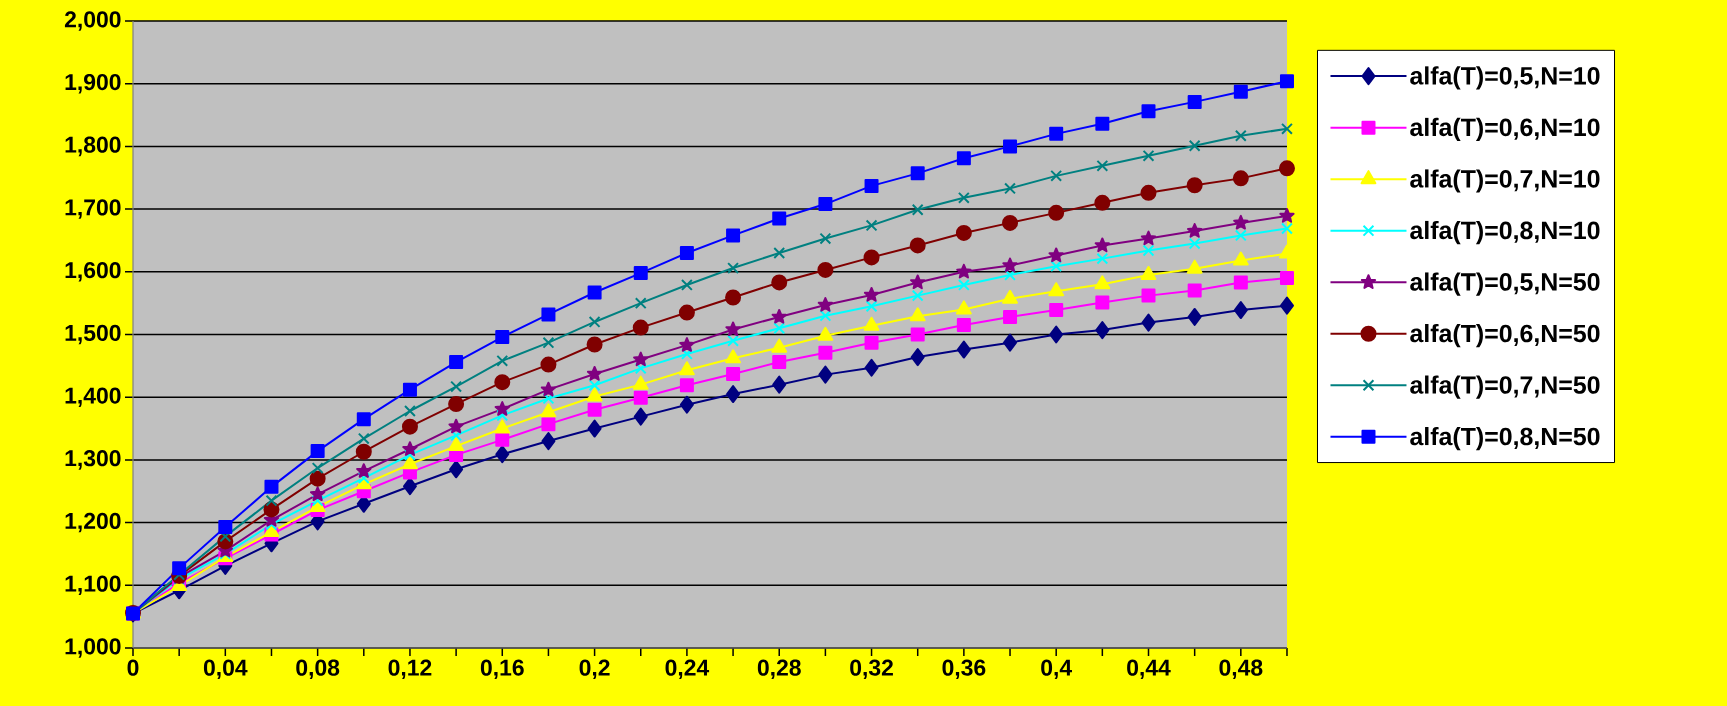 Image resolution: width=1727 pixels, height=706 pixels. I want to click on legend-label: alfa(T)=0,6,N=50, so click(1505, 335).